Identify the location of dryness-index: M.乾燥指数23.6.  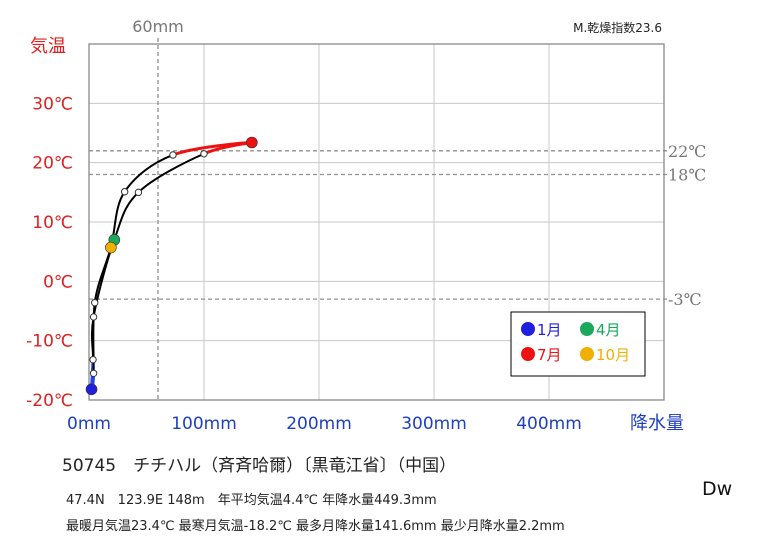
(617, 27).